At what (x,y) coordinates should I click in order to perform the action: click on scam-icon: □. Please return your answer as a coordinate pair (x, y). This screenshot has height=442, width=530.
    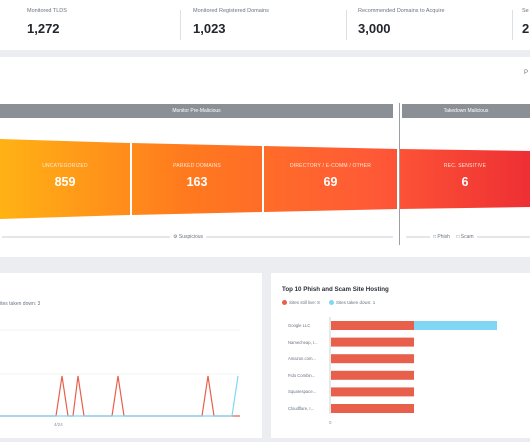
    Looking at the image, I should click on (458, 237).